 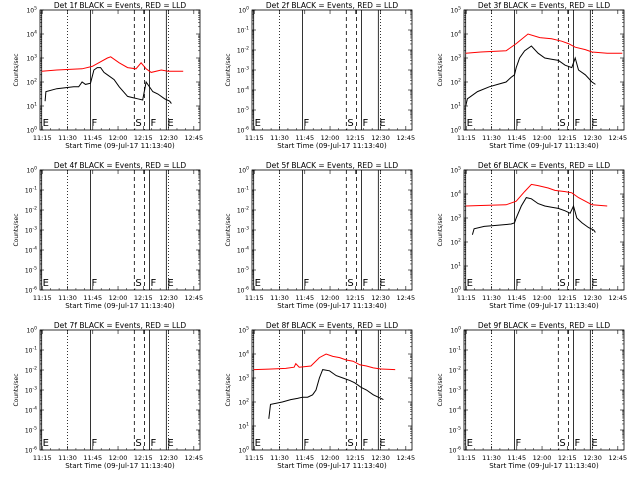 I want to click on panel-title: Det 1f BLACK = Events, RED = LLD, so click(x=120, y=5).